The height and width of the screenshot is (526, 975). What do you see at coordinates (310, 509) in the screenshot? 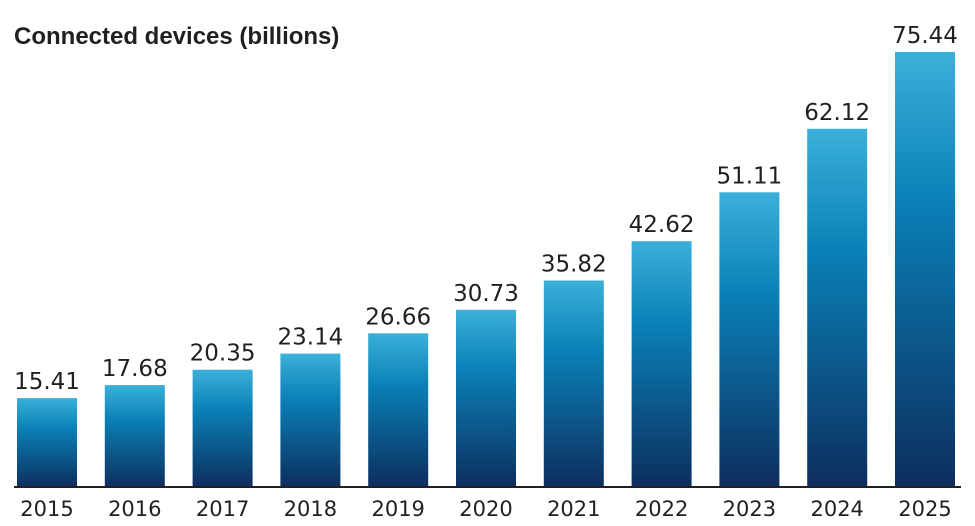
I see `x-tick-label-2018: 2018` at bounding box center [310, 509].